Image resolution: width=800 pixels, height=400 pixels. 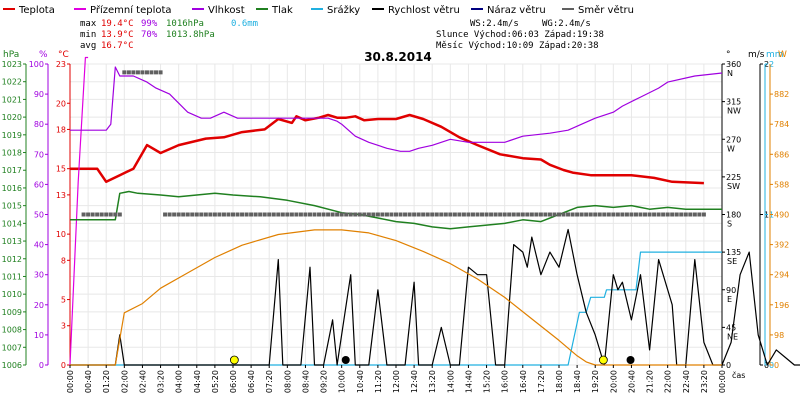 What do you see at coordinates (234, 360) in the screenshot?
I see `sun-marker` at bounding box center [234, 360].